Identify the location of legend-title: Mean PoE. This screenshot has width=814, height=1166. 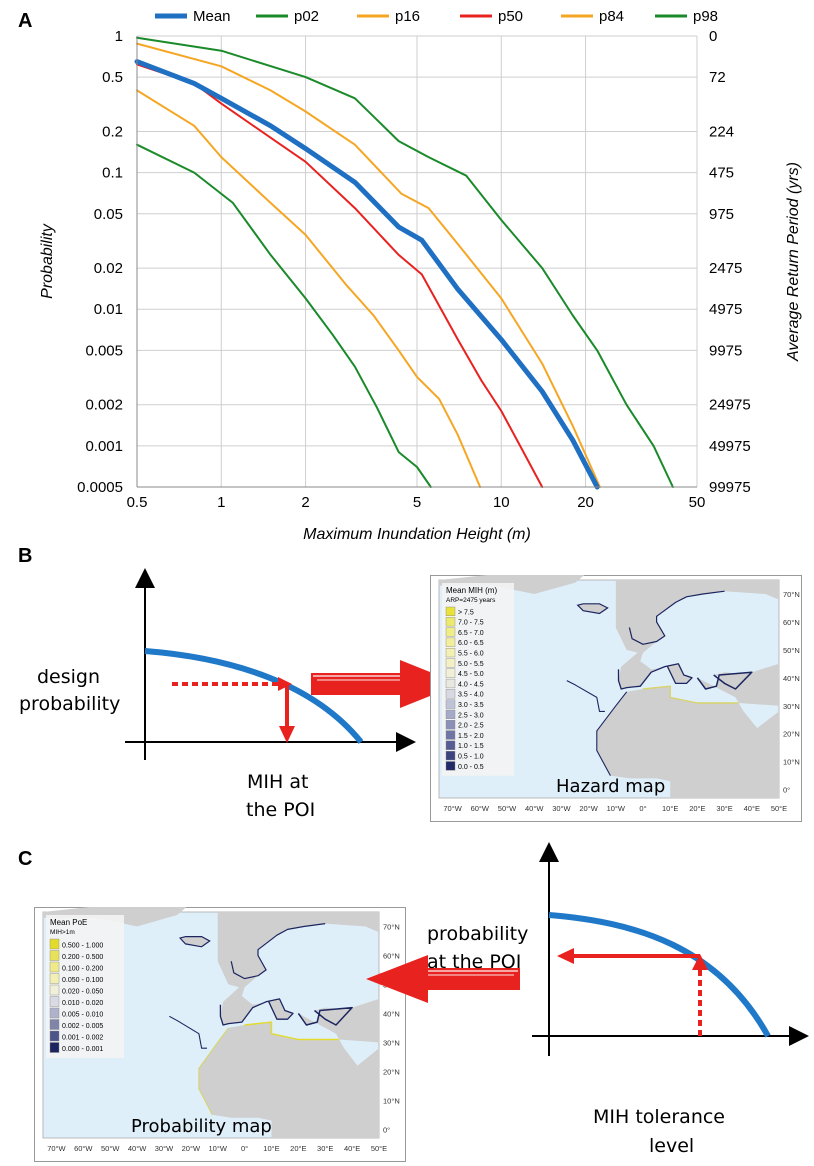
(68, 922).